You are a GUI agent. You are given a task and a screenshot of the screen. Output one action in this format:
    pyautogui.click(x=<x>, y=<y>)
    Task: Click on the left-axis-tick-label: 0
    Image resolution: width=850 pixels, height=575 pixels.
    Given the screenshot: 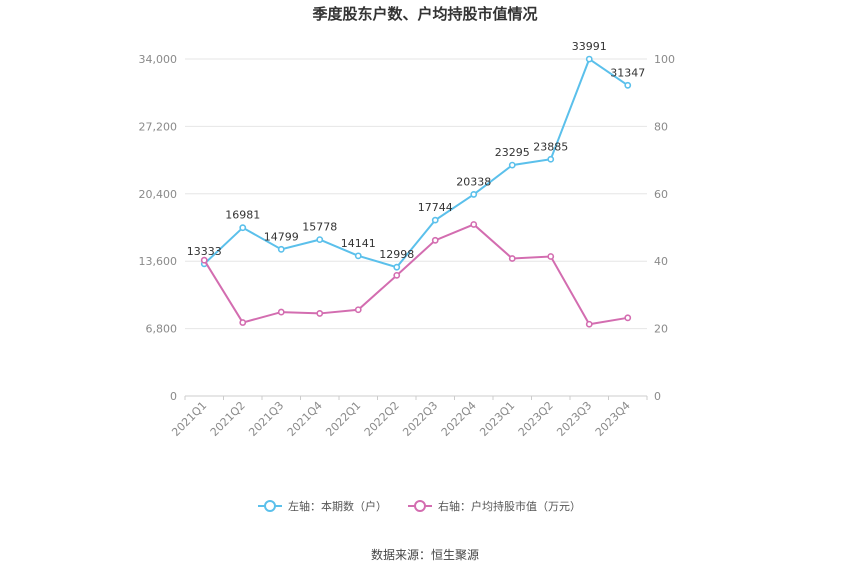 What is the action you would take?
    pyautogui.click(x=173, y=396)
    